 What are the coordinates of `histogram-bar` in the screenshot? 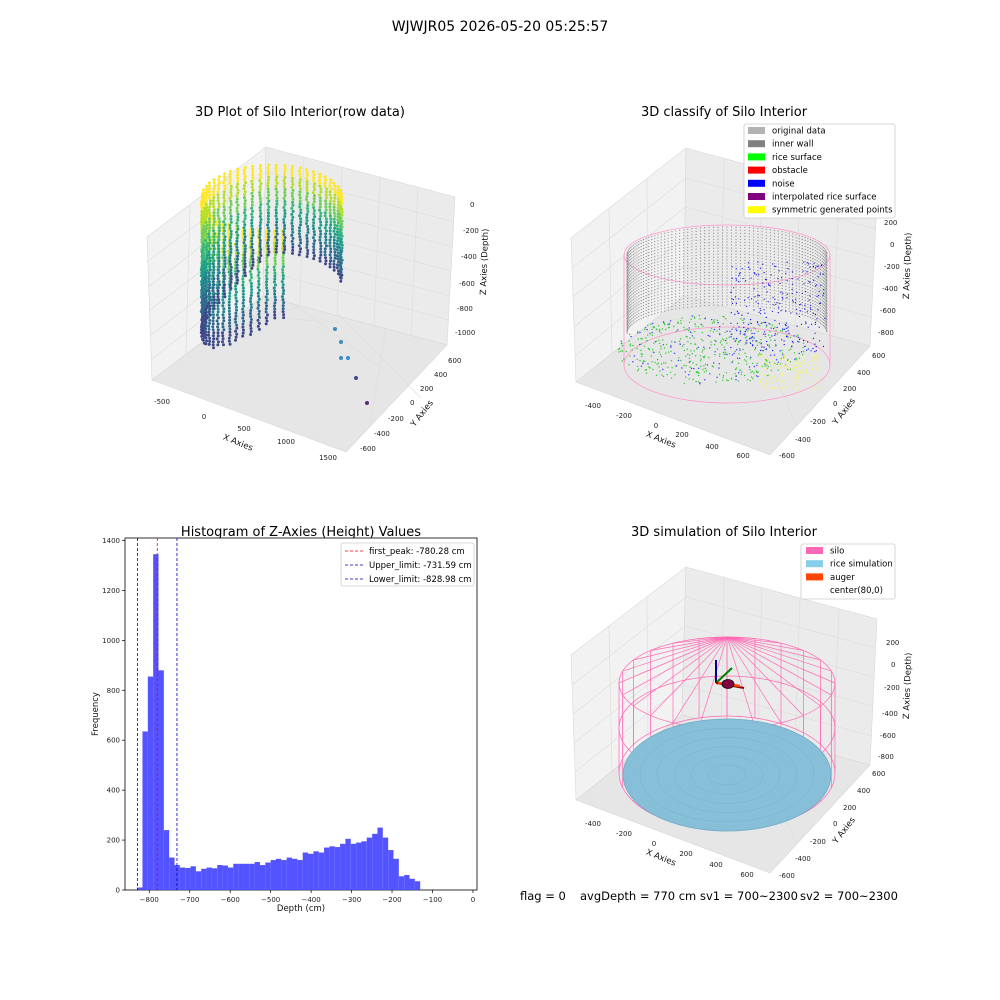 It's located at (284, 875).